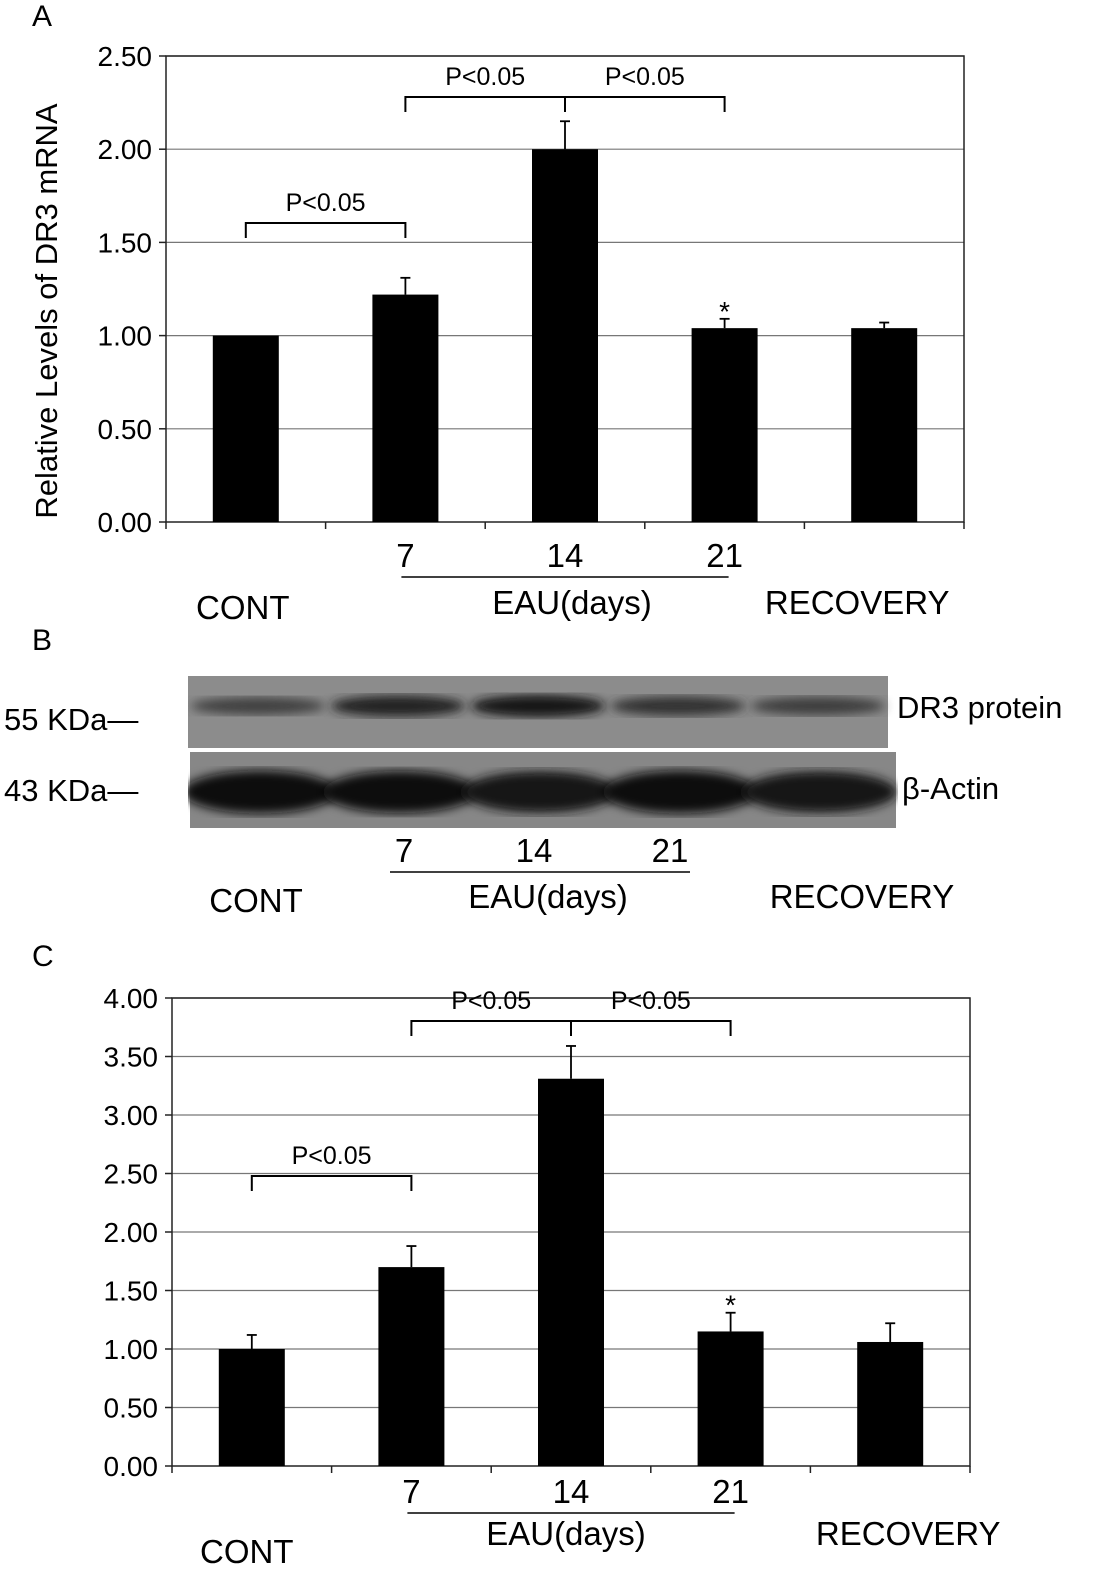  Describe the element at coordinates (42, 640) in the screenshot. I see `panel-label-b: B` at that location.